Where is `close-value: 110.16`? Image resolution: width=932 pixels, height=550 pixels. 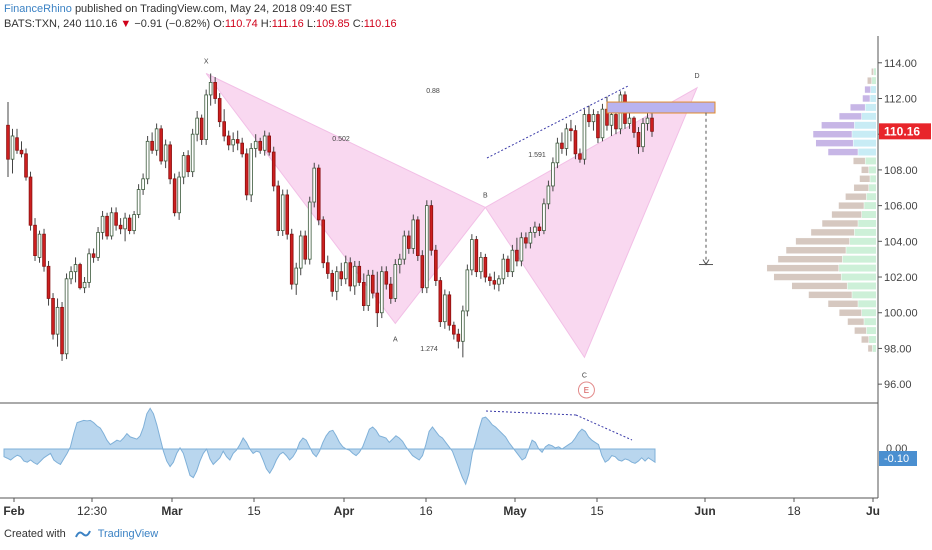
close-value: 110.16 is located at coordinates (380, 24).